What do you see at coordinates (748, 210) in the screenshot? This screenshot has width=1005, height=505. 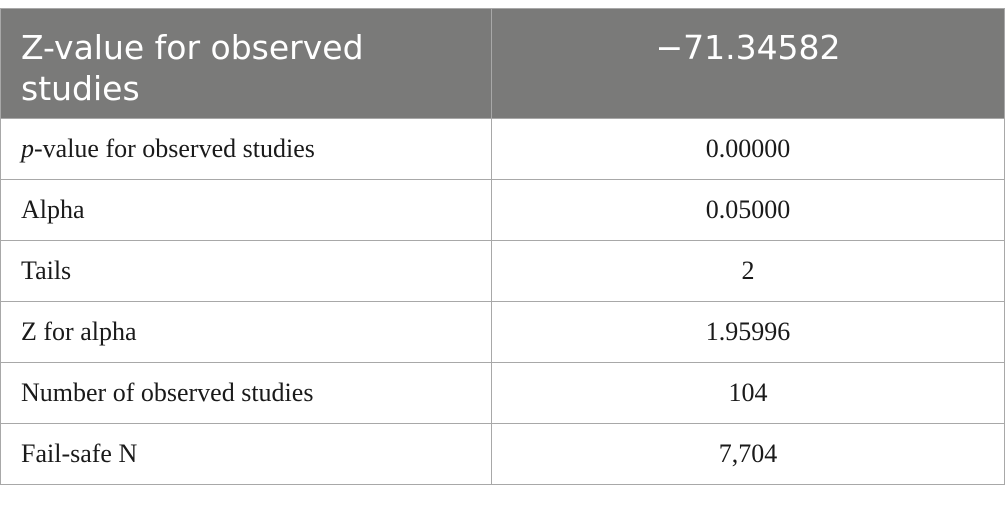 I see `row-value-cell: 0.05000` at bounding box center [748, 210].